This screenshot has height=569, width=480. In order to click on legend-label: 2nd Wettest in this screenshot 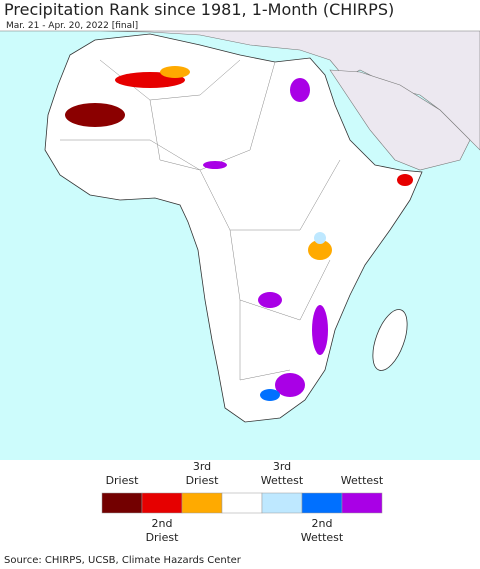, I will do `click(322, 530)`.